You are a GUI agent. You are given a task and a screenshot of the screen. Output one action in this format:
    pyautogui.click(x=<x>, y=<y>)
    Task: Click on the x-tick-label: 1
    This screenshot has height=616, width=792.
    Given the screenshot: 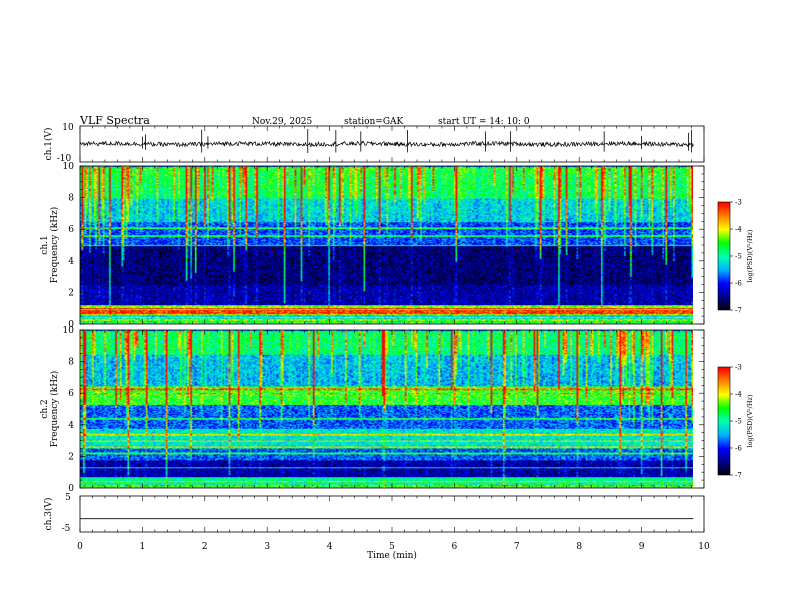 What is the action you would take?
    pyautogui.click(x=143, y=547)
    